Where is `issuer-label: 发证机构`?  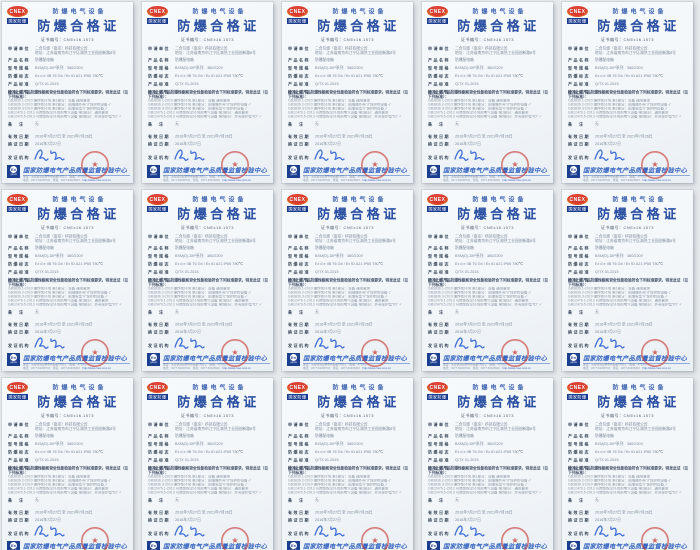
issuer-label: 发证机构 is located at coordinates (579, 158).